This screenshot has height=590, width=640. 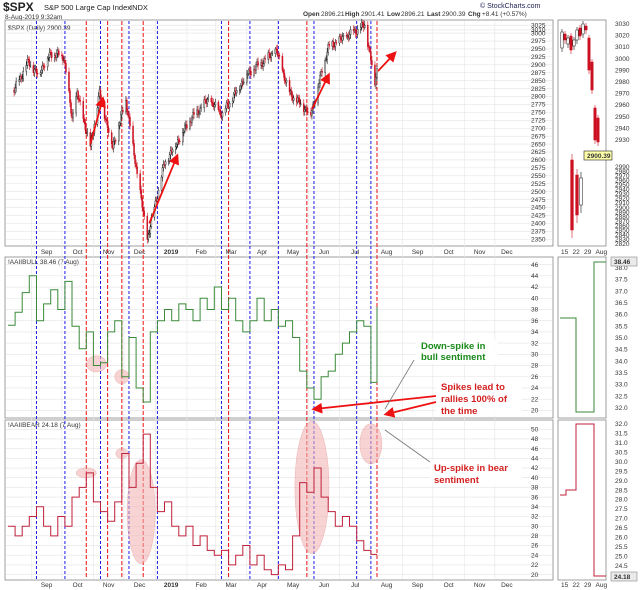 I want to click on open-label: Open, so click(x=311, y=14).